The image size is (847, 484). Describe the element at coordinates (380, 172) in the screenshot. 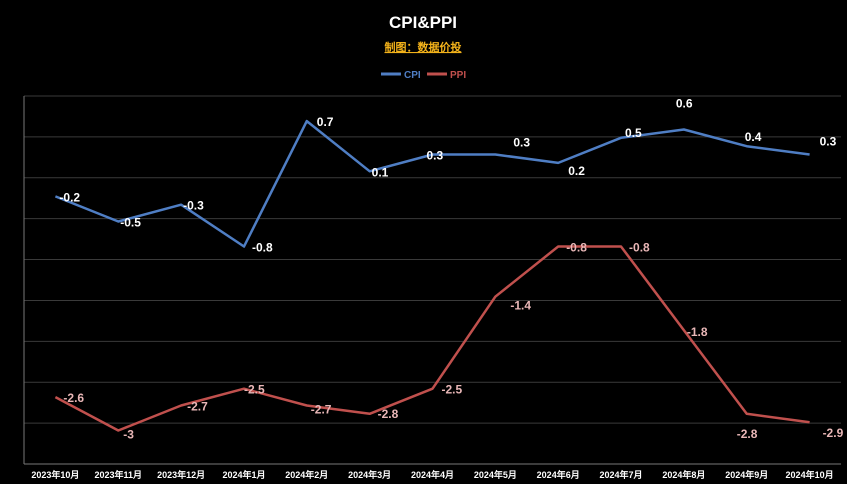

I see `data-label-cpi: 0.1` at that location.